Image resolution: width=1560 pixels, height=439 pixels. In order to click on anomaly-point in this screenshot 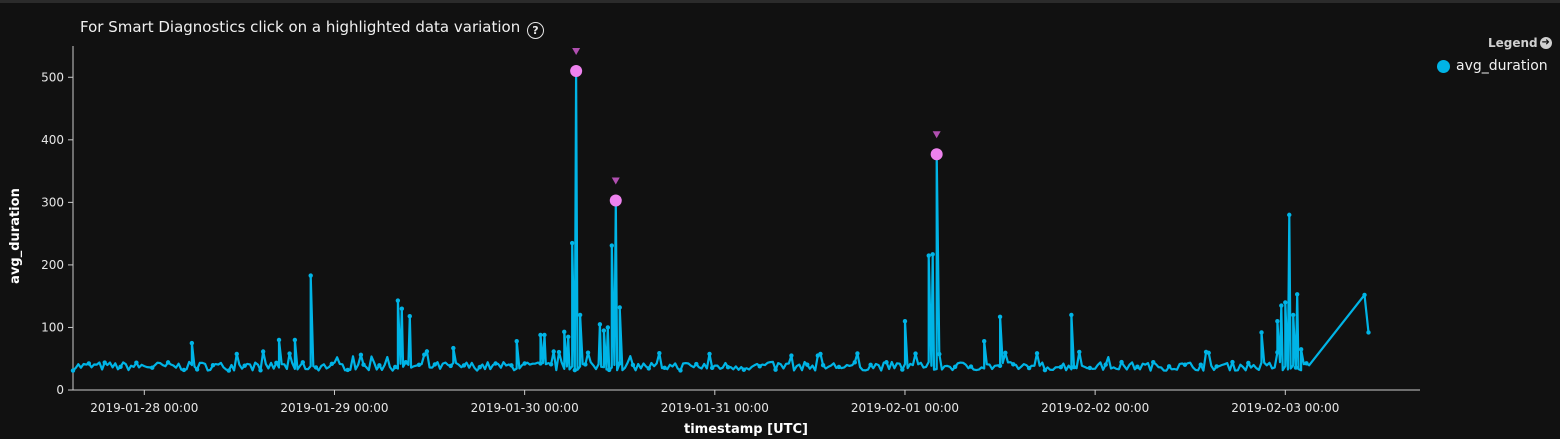, I will do `click(576, 71)`.